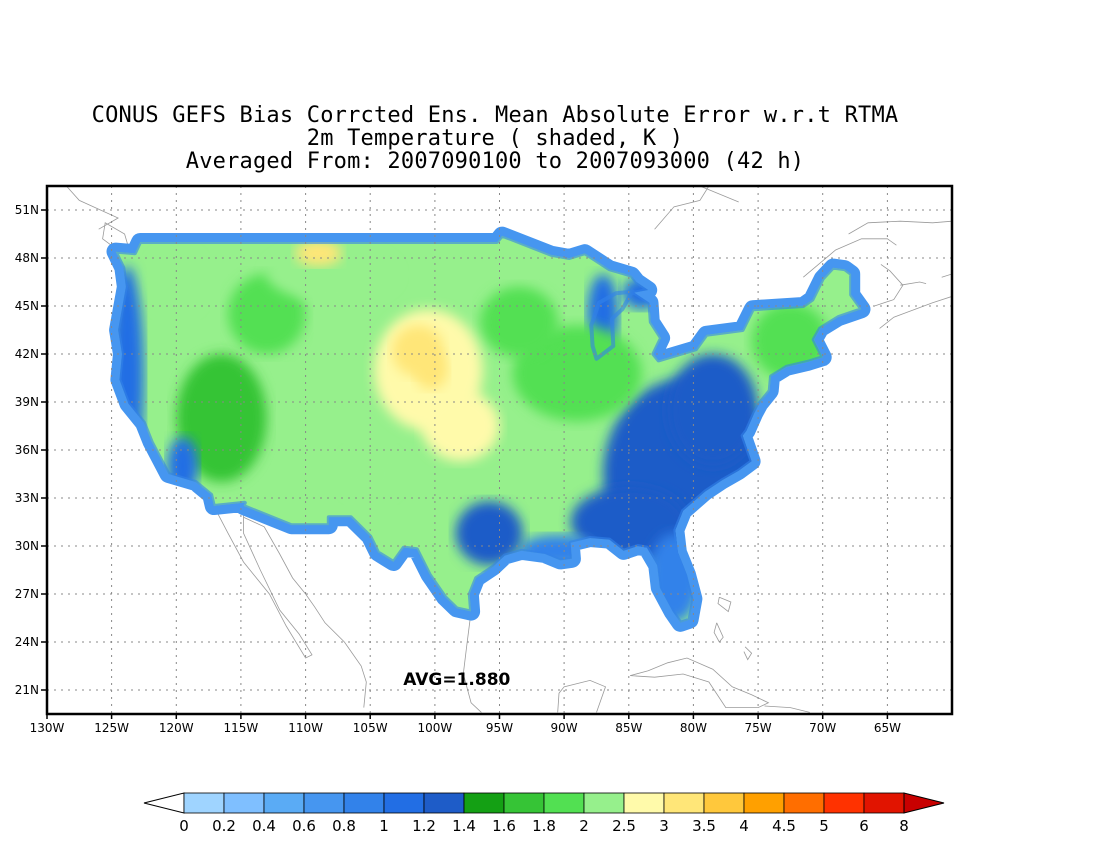 Image resolution: width=1100 pixels, height=850 pixels. What do you see at coordinates (47, 728) in the screenshot?
I see `lon-tick-label: 130W` at bounding box center [47, 728].